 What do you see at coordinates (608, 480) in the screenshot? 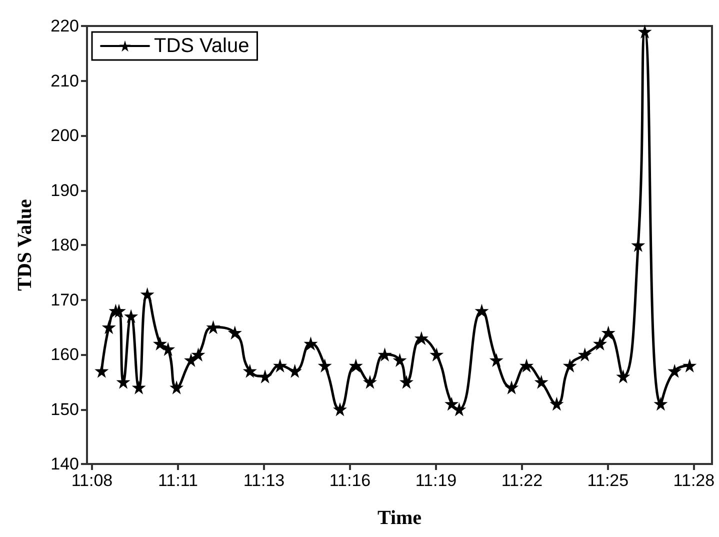
I see `x-tick-label: 11:25` at bounding box center [608, 480].